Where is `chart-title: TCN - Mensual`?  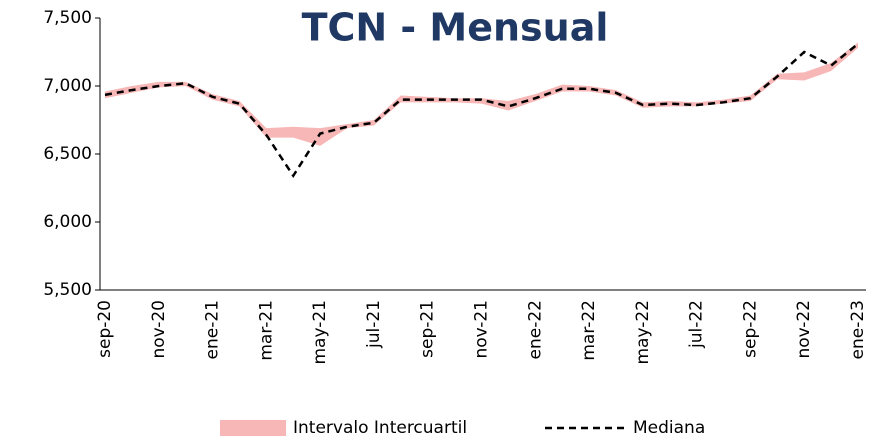 chart-title: TCN - Mensual is located at coordinates (455, 28).